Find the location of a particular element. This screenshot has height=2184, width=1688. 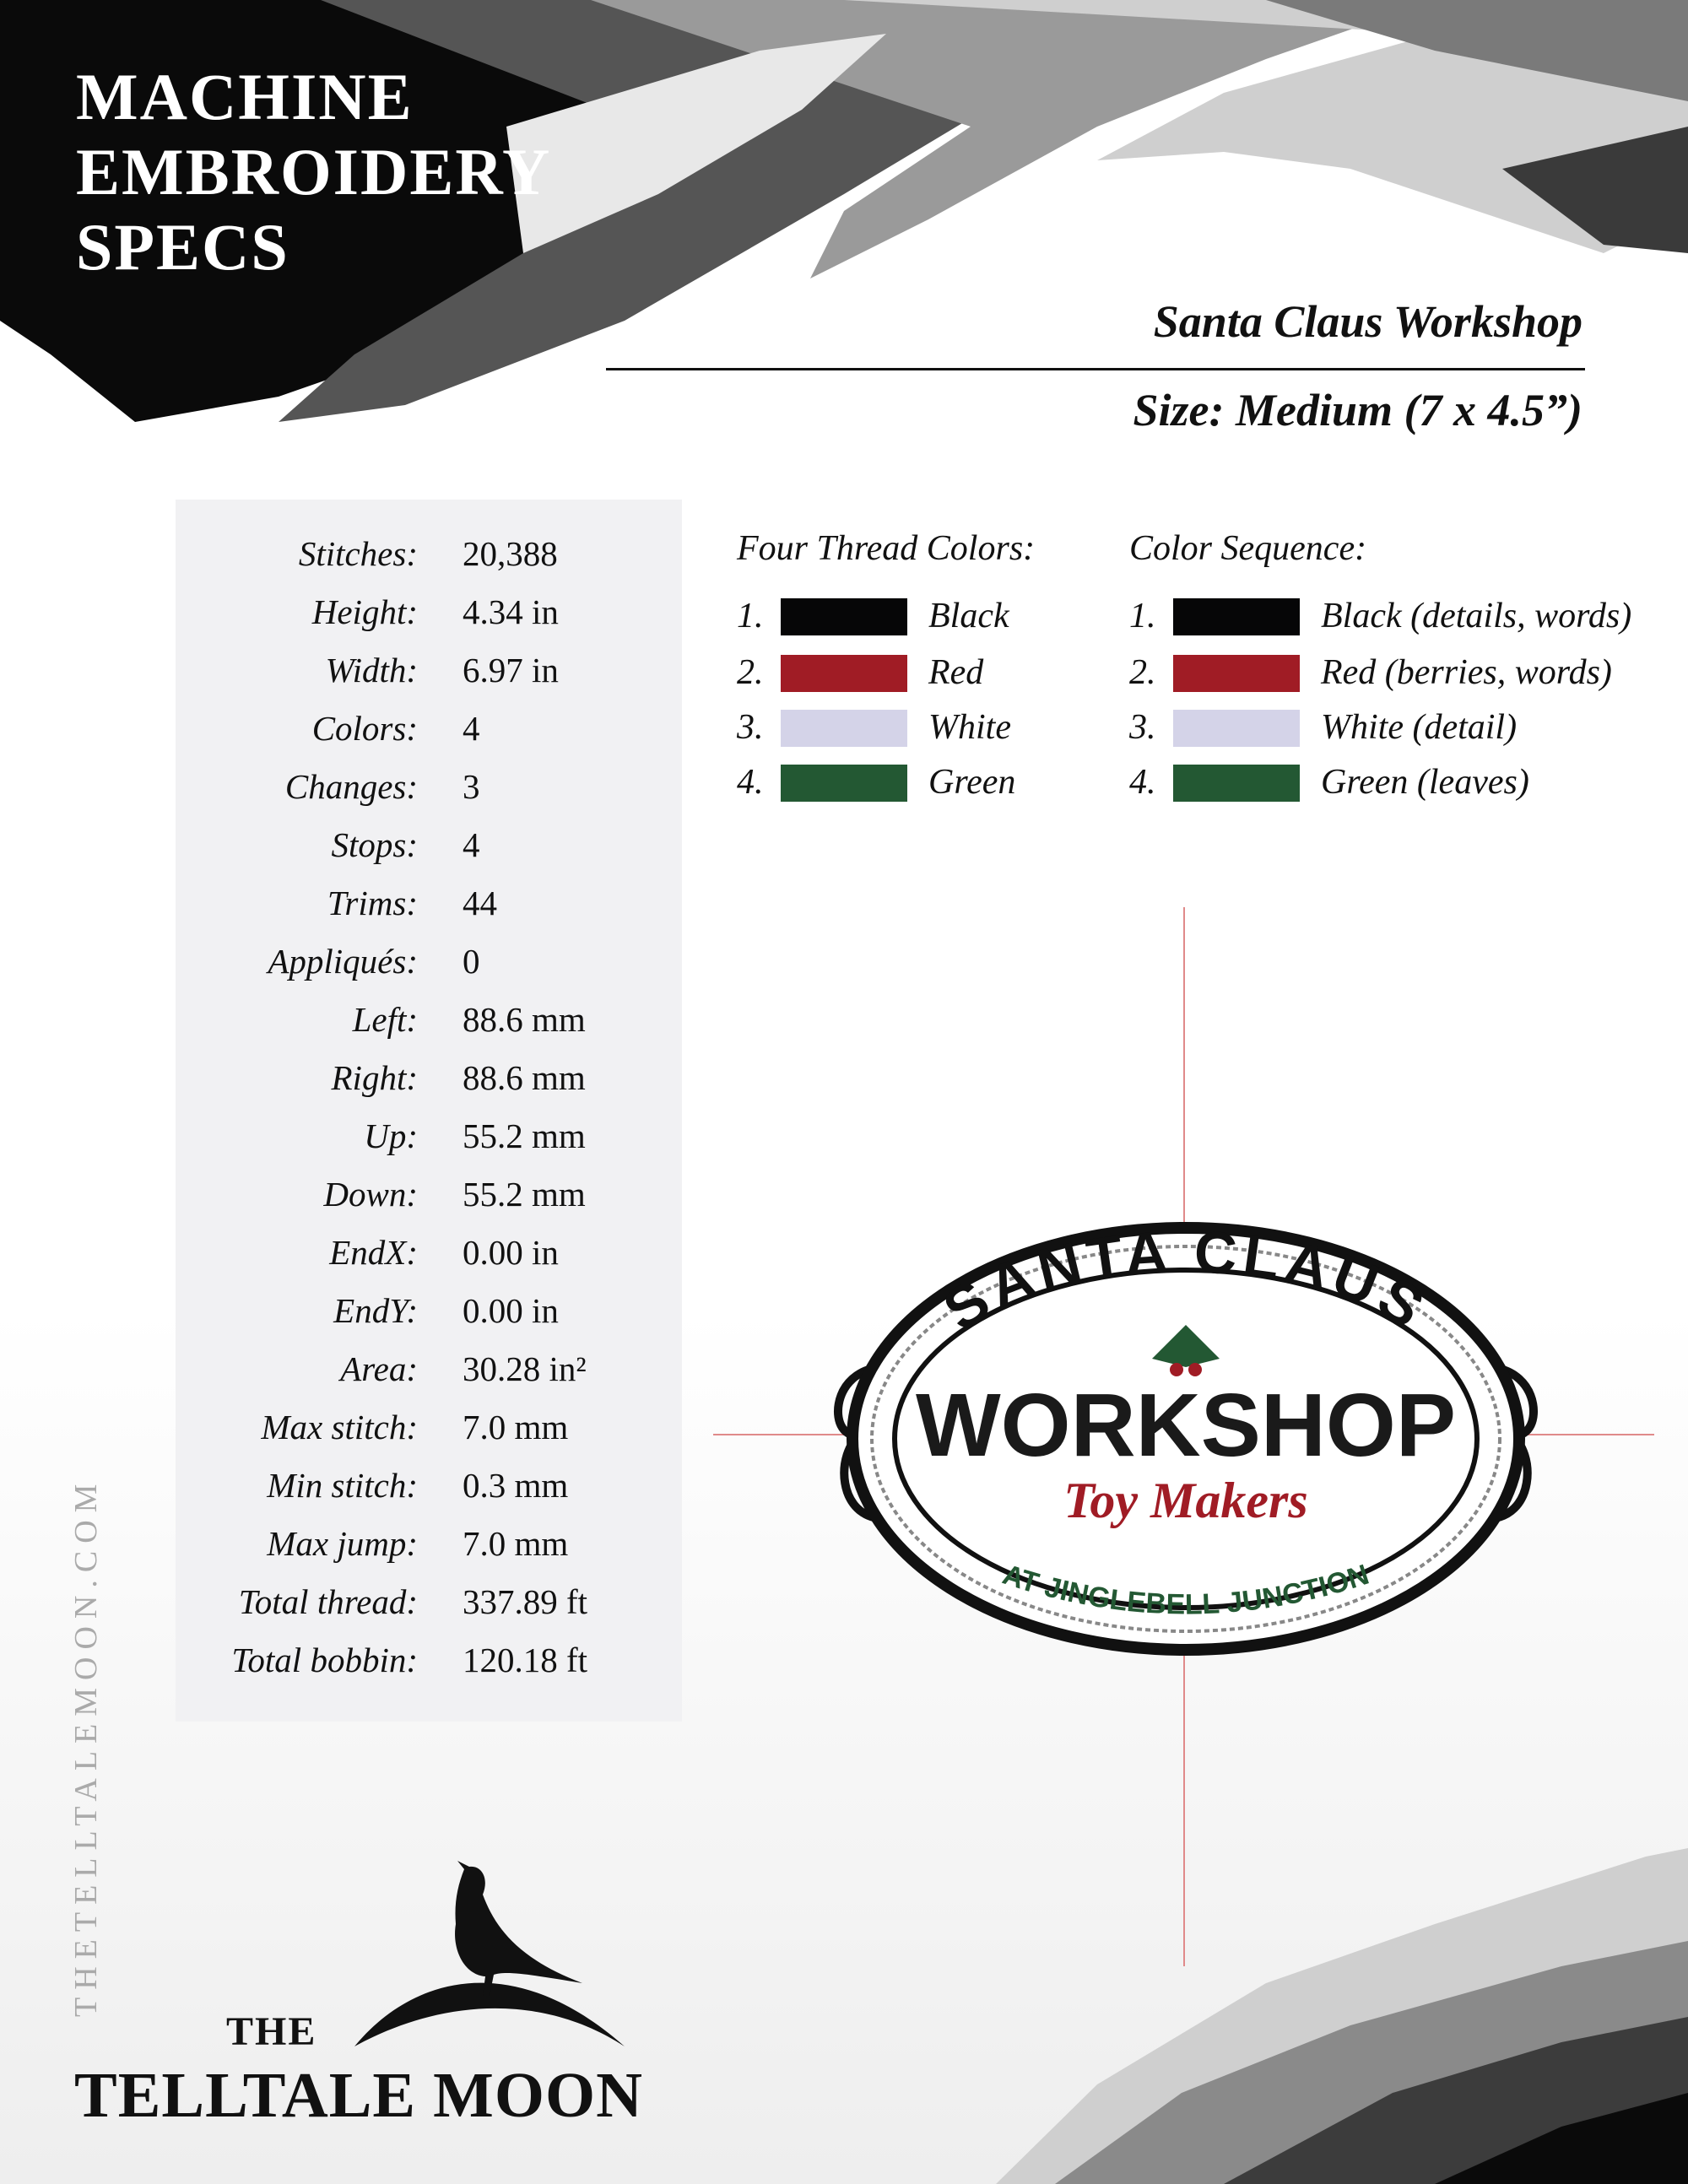

spec-value: 0 is located at coordinates (471, 961).